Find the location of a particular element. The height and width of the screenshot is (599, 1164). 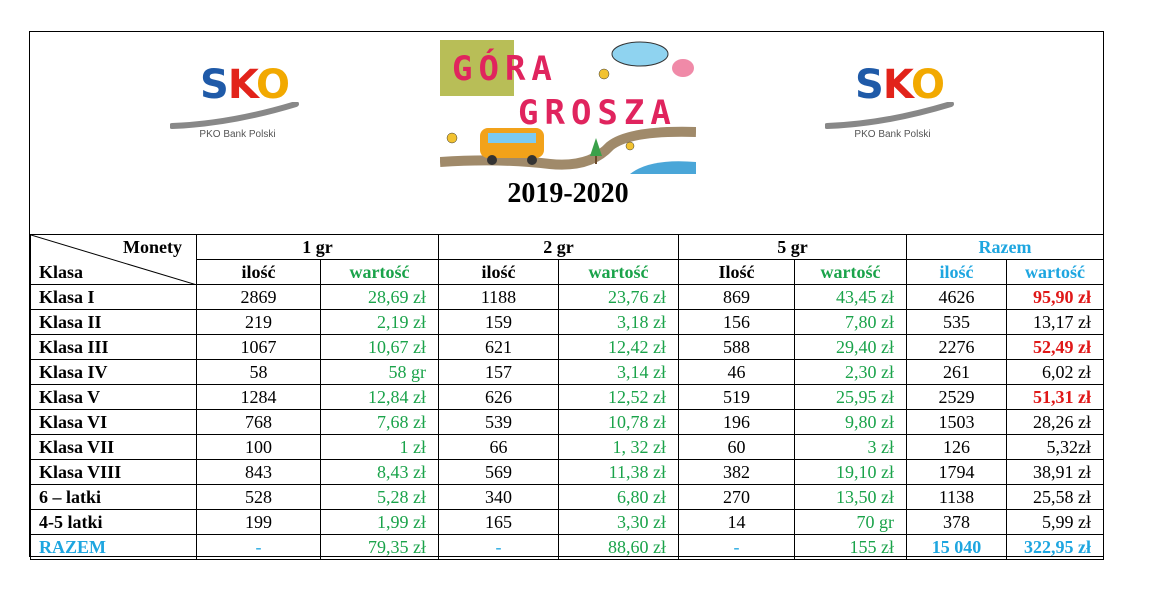

table-cell: 12,84 zł is located at coordinates (379, 397).